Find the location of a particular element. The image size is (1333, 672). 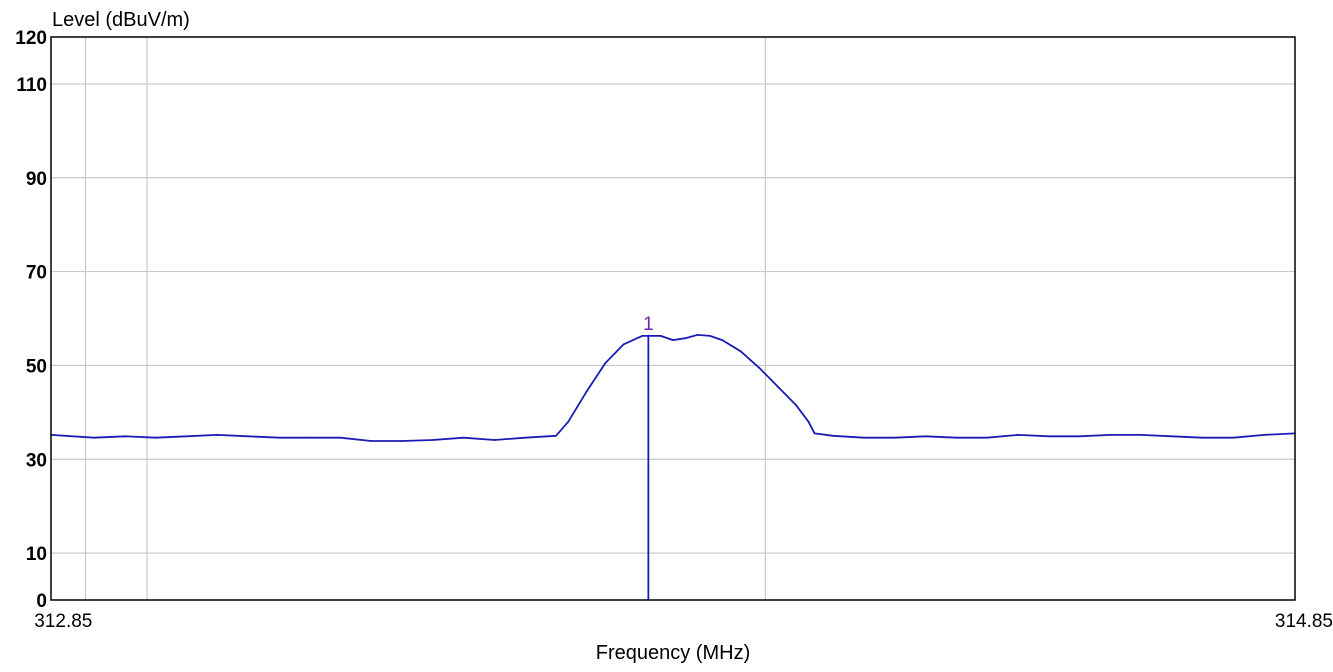

x-axis-label: Frequency (MHz) is located at coordinates (673, 653).